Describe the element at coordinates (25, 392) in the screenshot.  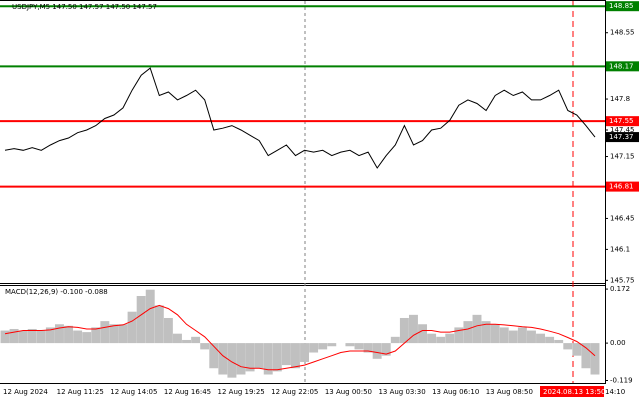
I see `x-tick-label: 12 Aug 2024` at that location.